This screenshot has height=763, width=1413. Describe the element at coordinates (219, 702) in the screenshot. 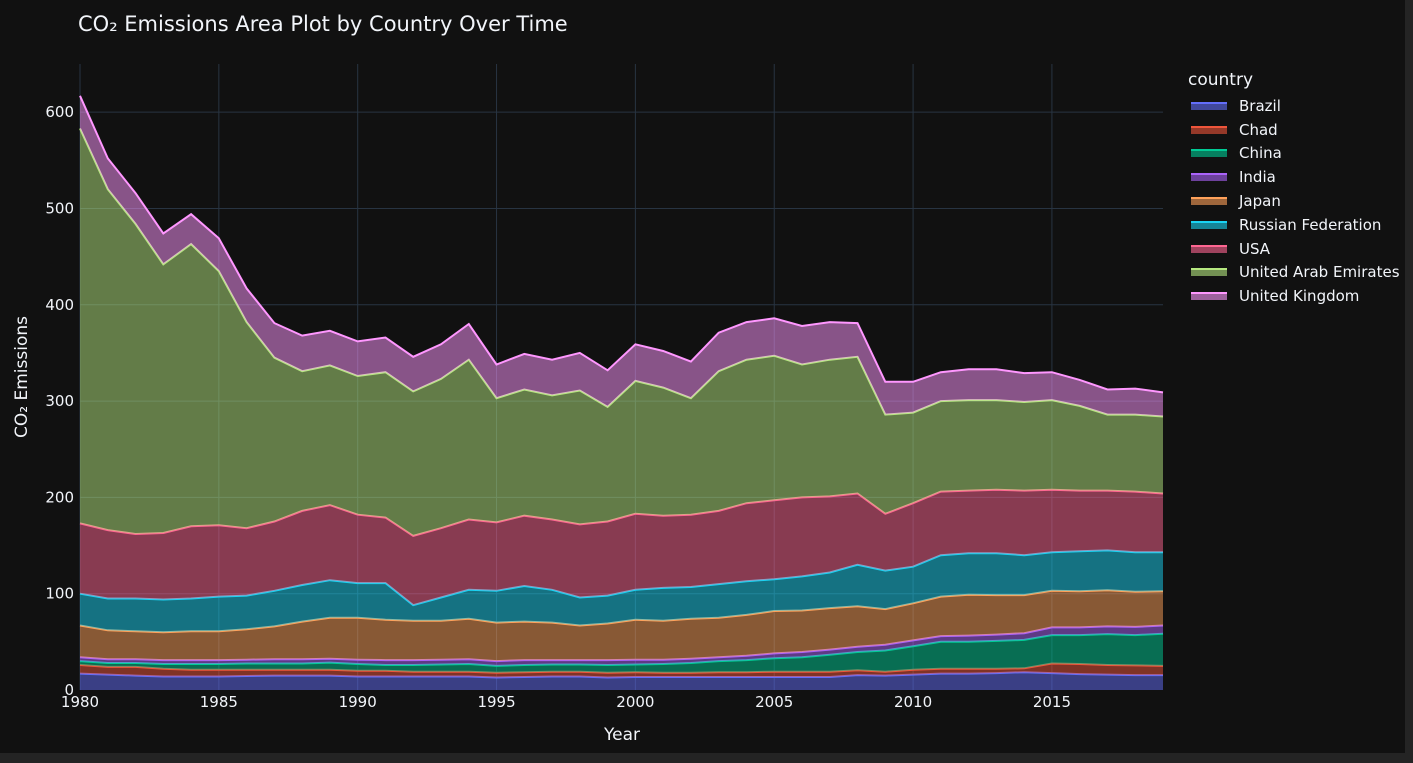

I see `x-tick-label: 1985` at that location.